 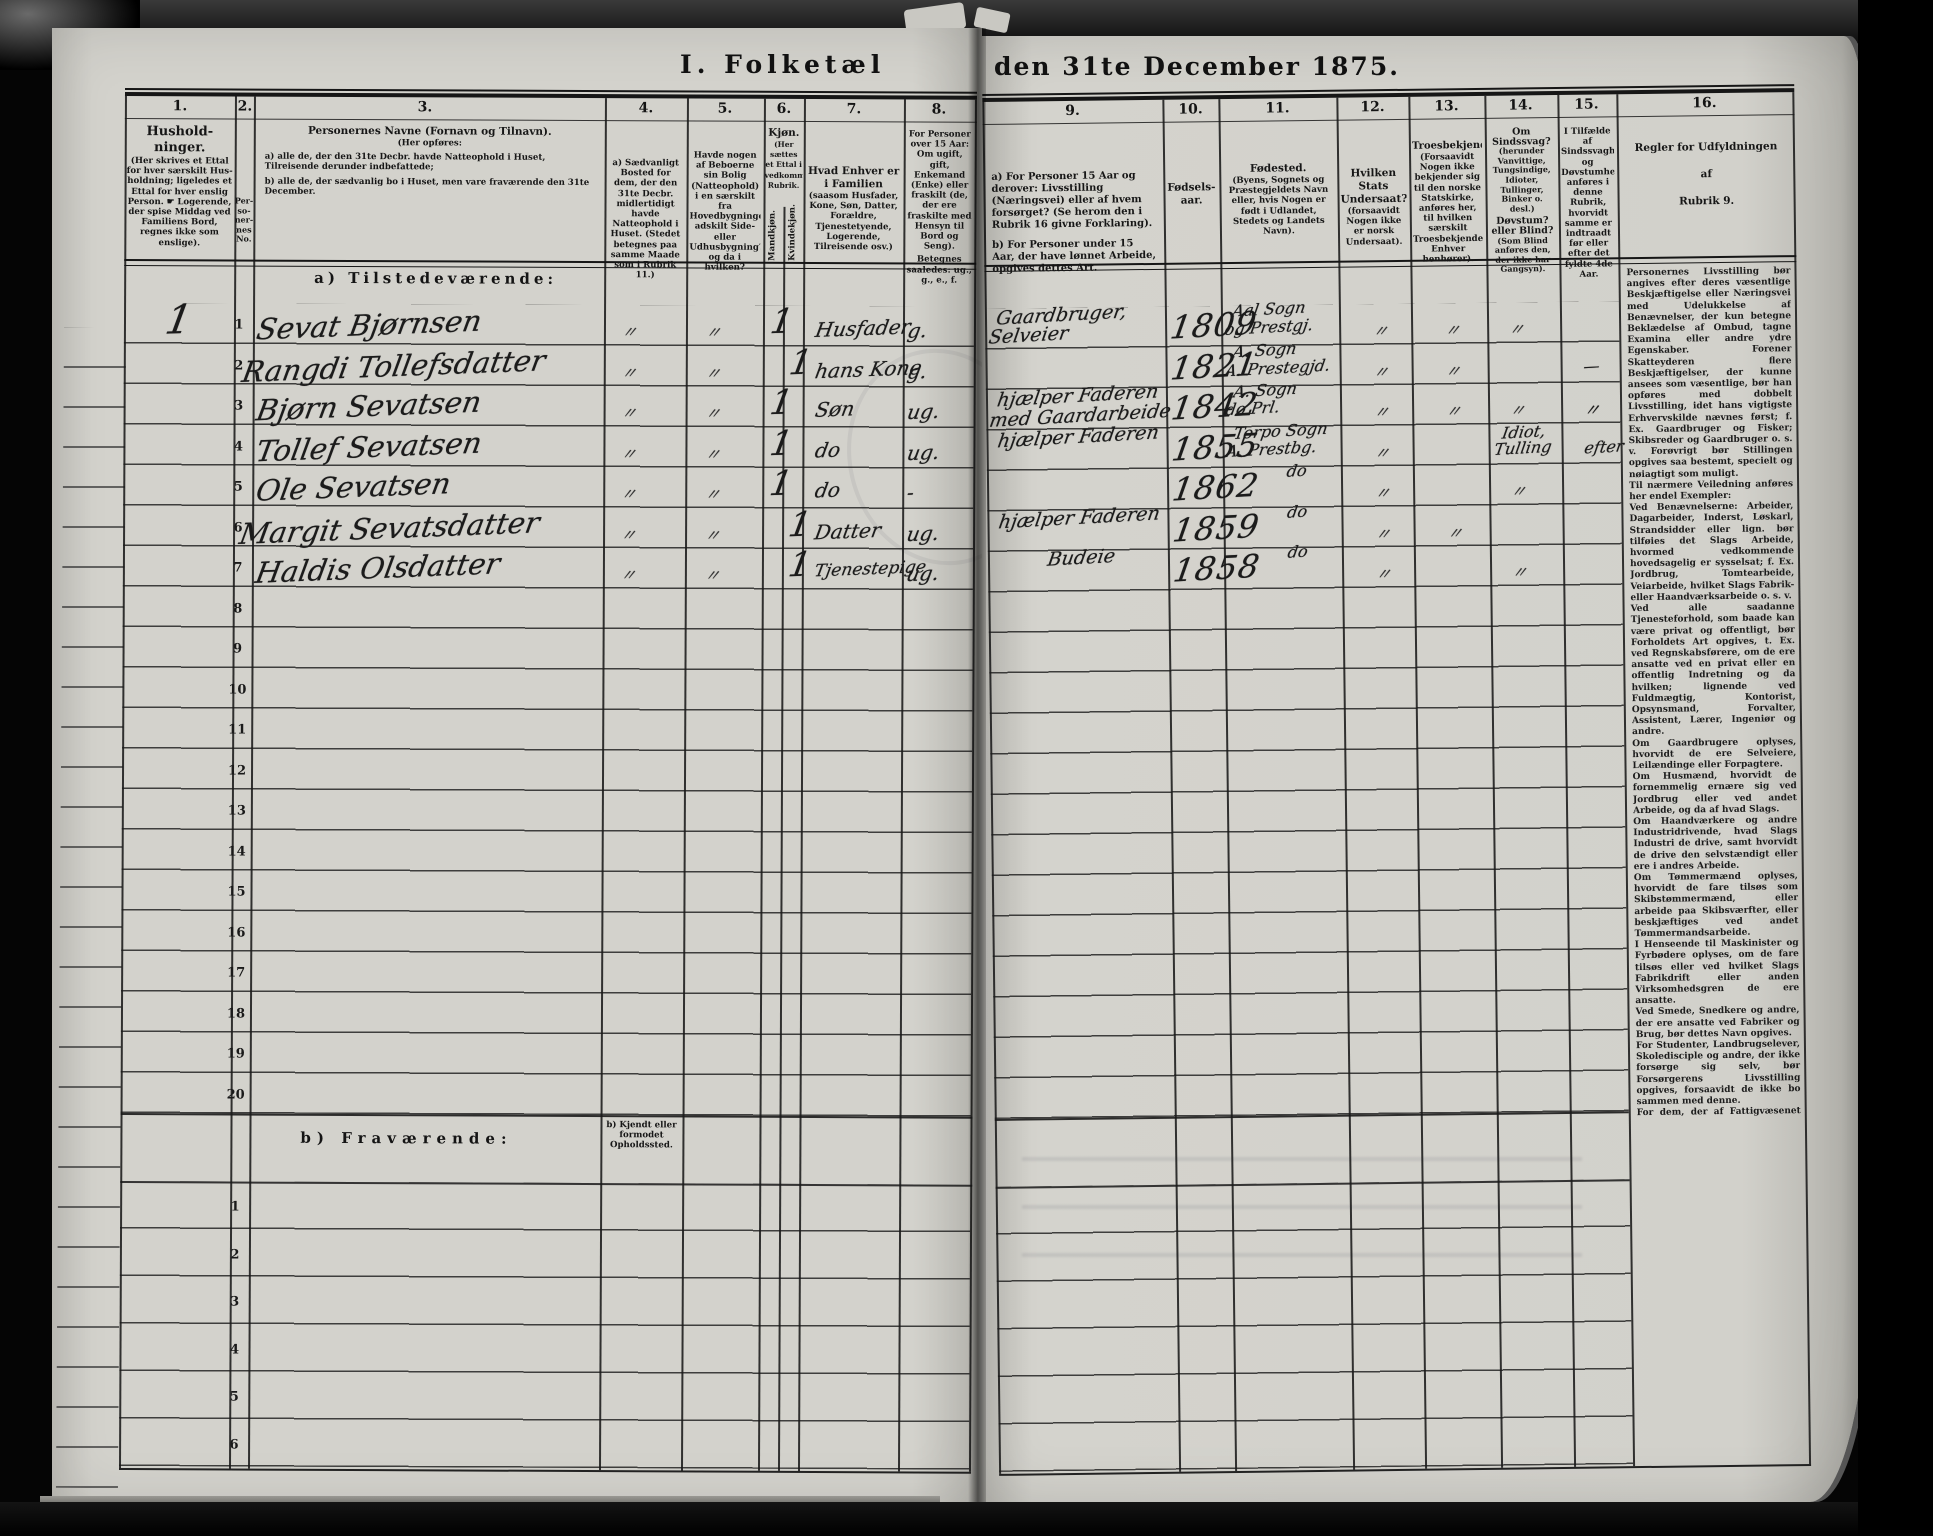 I want to click on col11-number: 11., so click(x=1277, y=108).